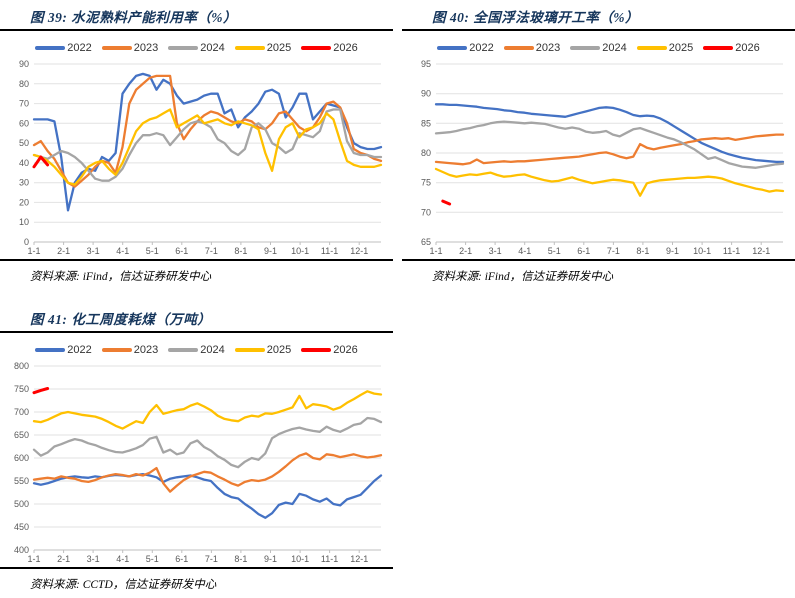 The image size is (795, 598). Describe the element at coordinates (24, 143) in the screenshot. I see `y-tick-label: 50` at that location.